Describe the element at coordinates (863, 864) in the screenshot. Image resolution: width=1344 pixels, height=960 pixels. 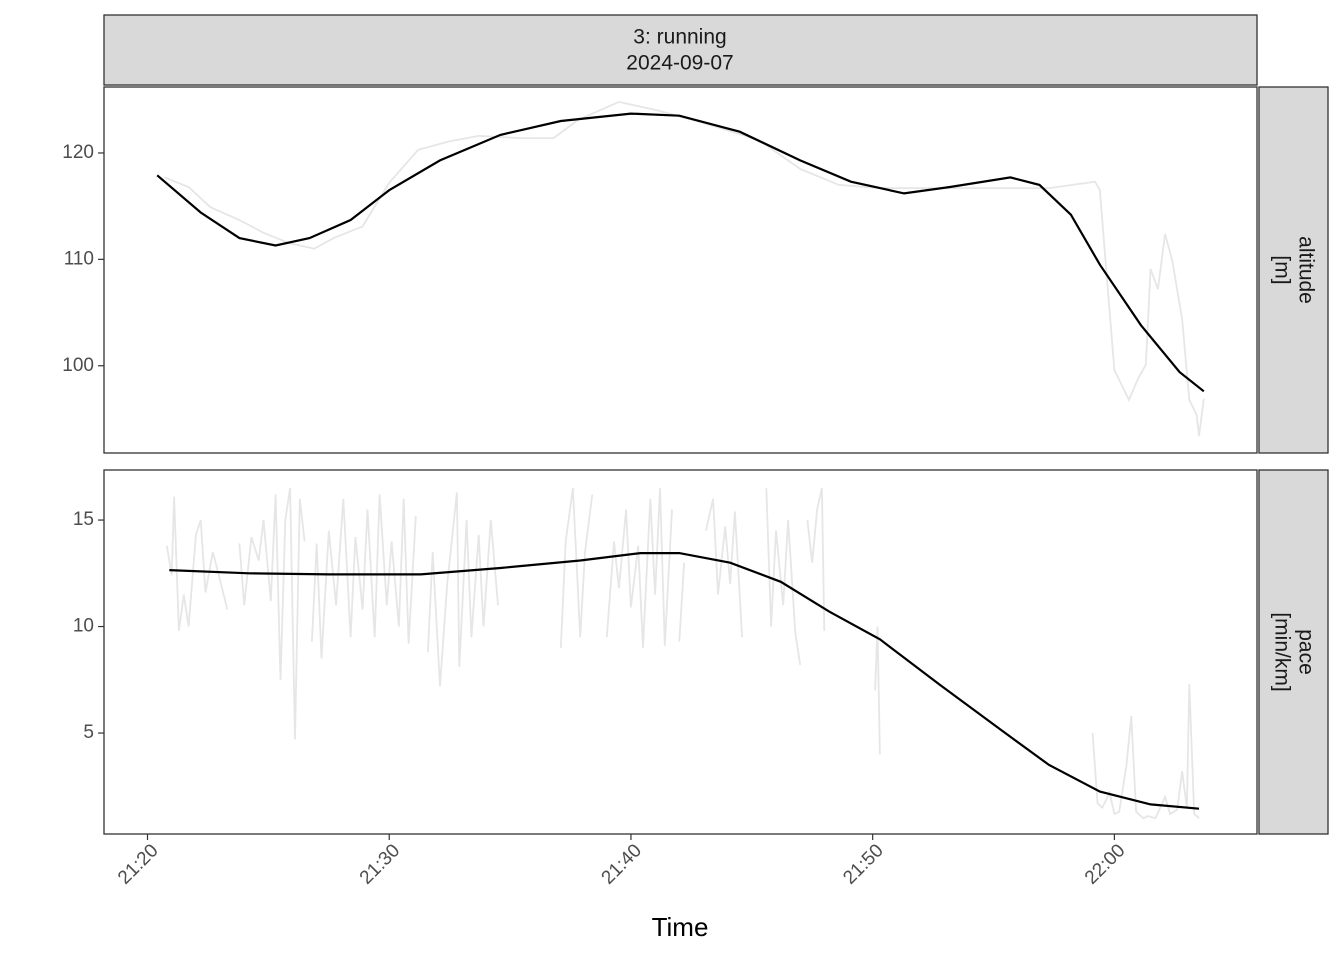
I see `x-tick-label: 21:50` at that location.